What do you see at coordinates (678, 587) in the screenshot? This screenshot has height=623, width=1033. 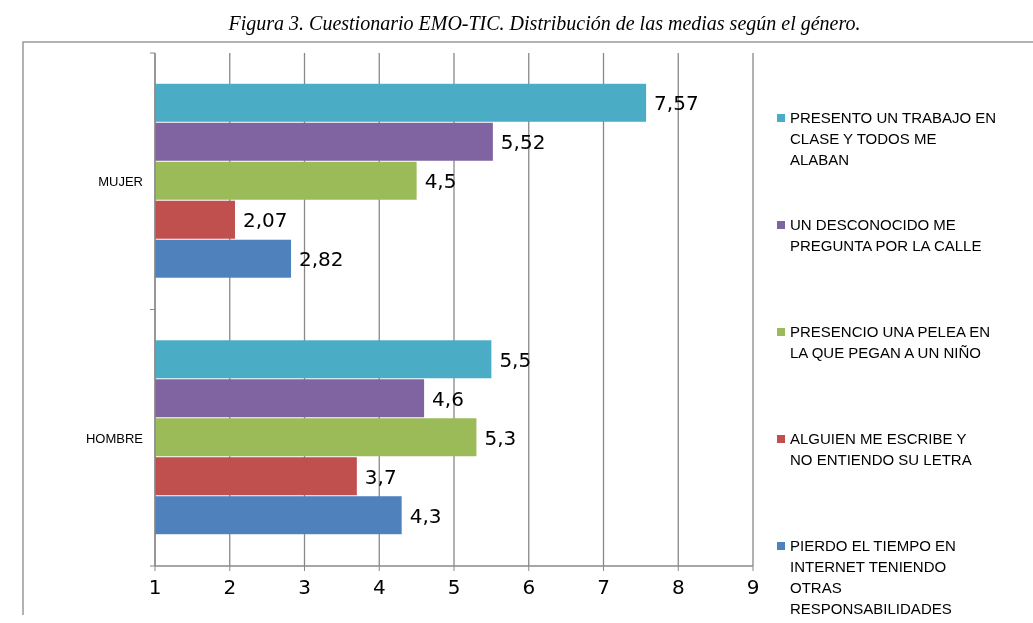 I see `x-tick-label: 8` at bounding box center [678, 587].